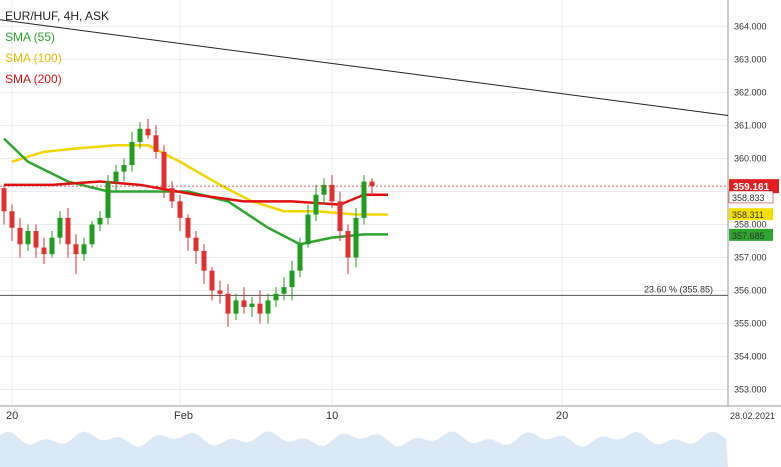 The height and width of the screenshot is (467, 781). Describe the element at coordinates (33, 58) in the screenshot. I see `legend-sma100: SMA (100)` at that location.